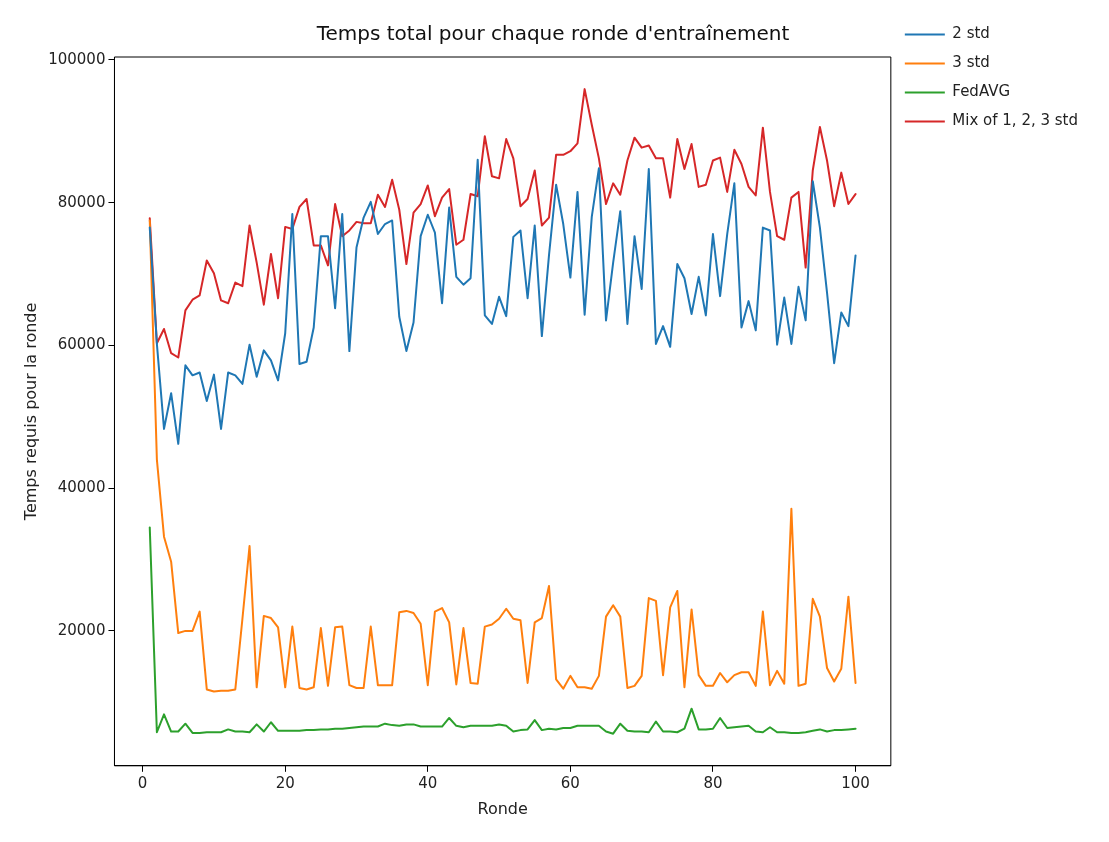 This screenshot has height=842, width=1109. Describe the element at coordinates (81, 344) in the screenshot. I see `y-tick-label: 60000` at that location.